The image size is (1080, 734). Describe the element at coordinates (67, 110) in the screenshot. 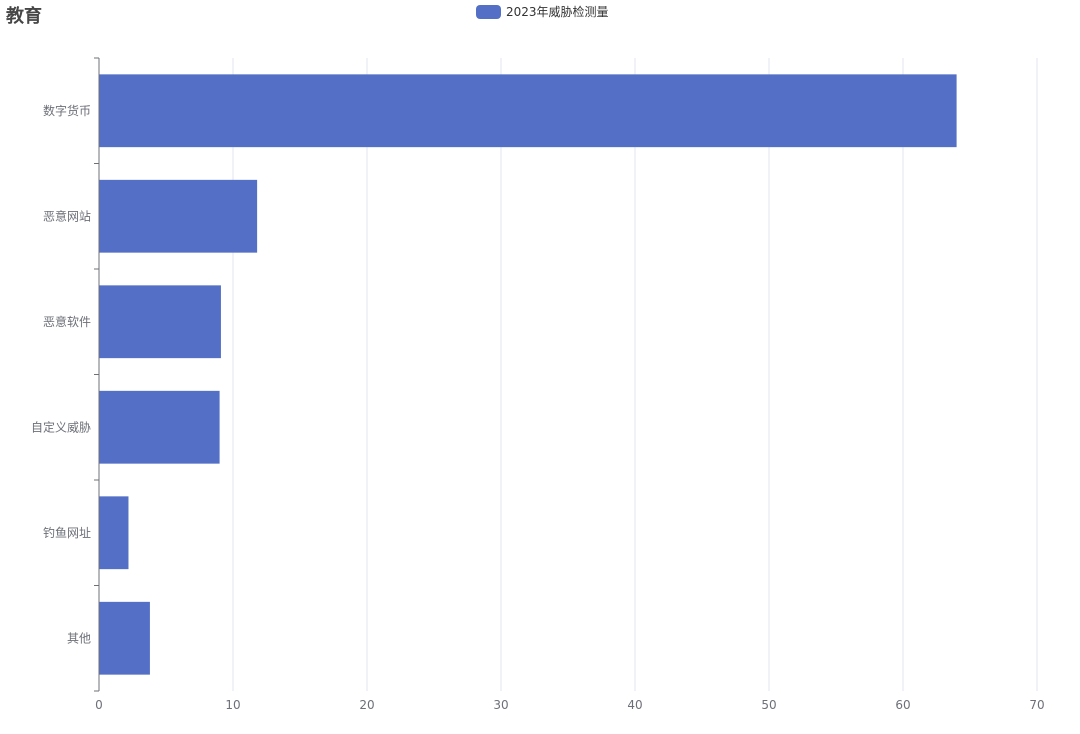

I see `y-tick-label: 数字货币` at that location.